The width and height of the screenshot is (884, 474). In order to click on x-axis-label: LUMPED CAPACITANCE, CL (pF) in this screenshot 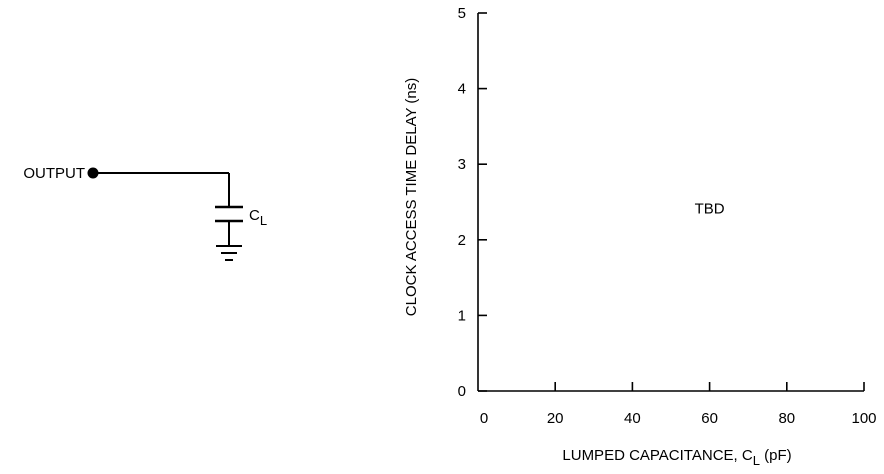, I will do `click(676, 457)`.